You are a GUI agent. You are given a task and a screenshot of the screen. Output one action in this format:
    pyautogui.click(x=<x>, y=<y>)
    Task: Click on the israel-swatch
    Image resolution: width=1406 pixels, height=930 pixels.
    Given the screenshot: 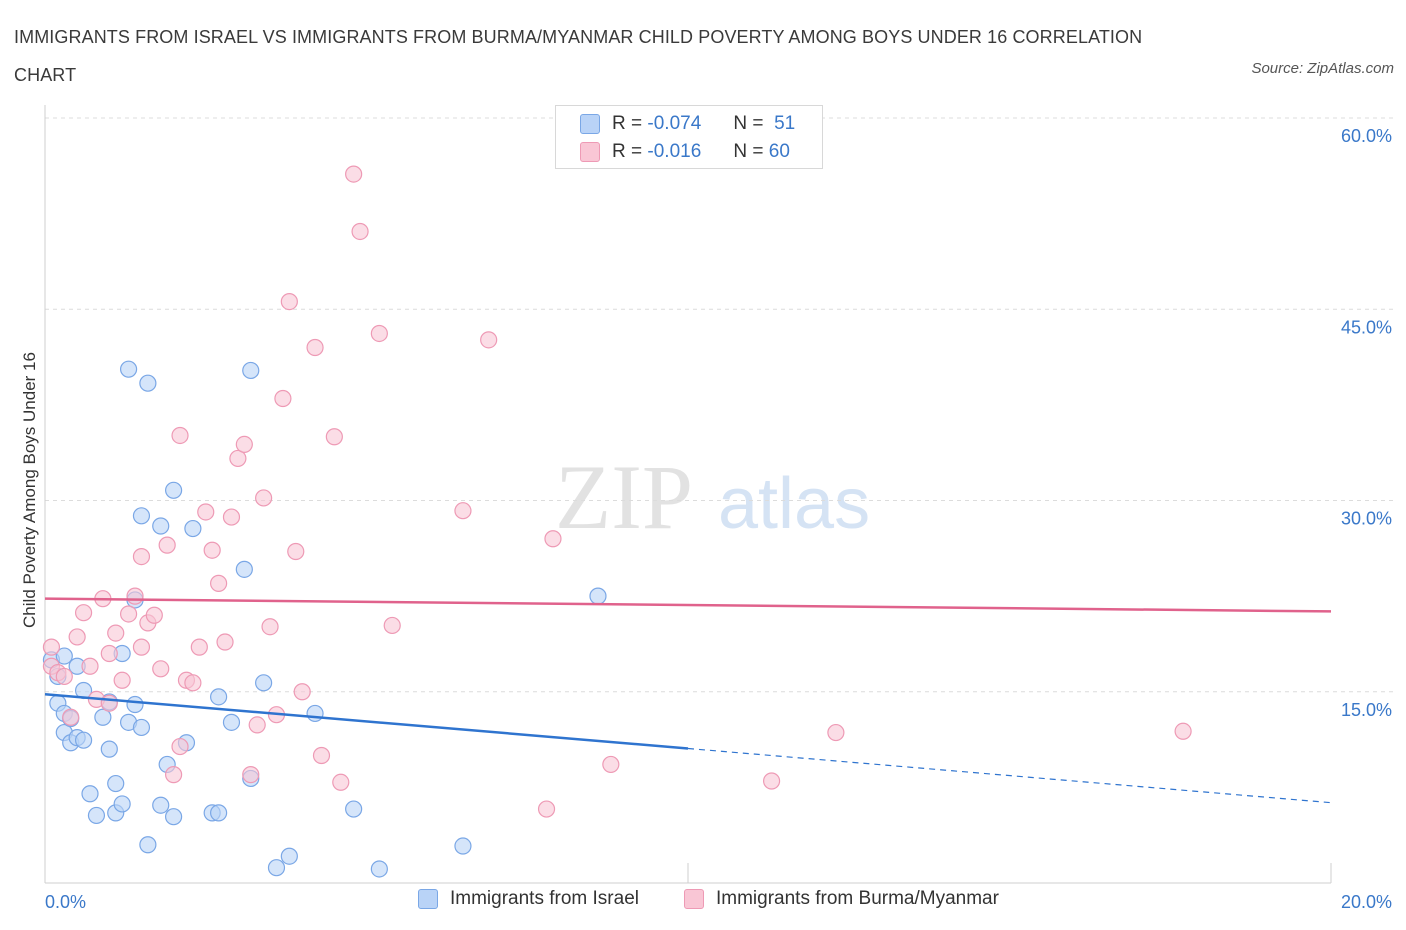 What is the action you would take?
    pyautogui.click(x=590, y=124)
    